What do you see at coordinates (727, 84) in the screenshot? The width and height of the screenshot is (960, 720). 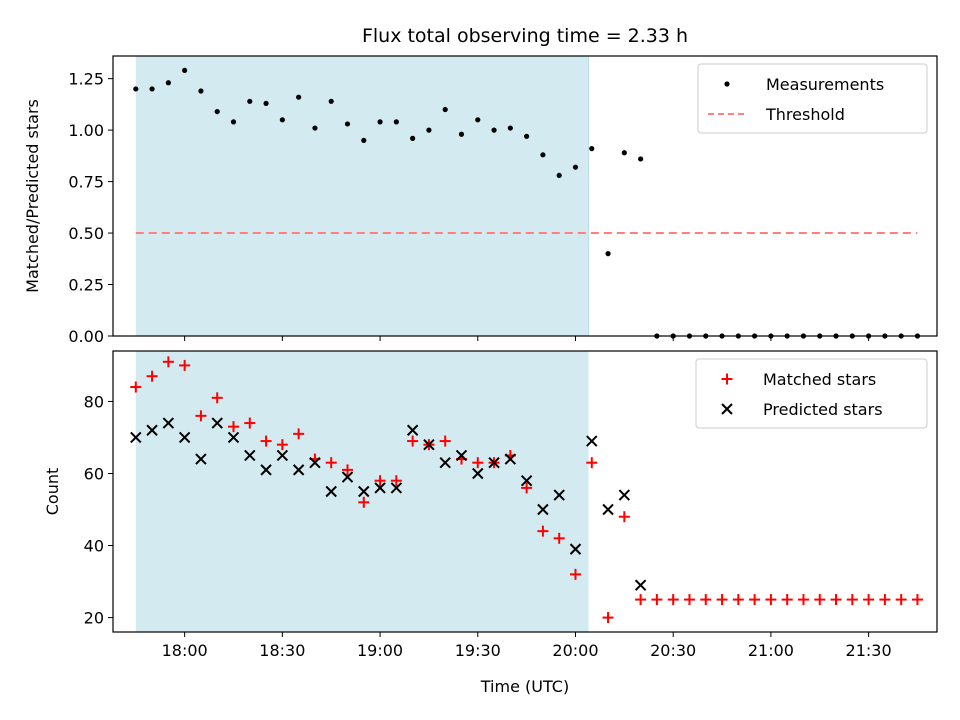 I see `measurements-legend-marker` at bounding box center [727, 84].